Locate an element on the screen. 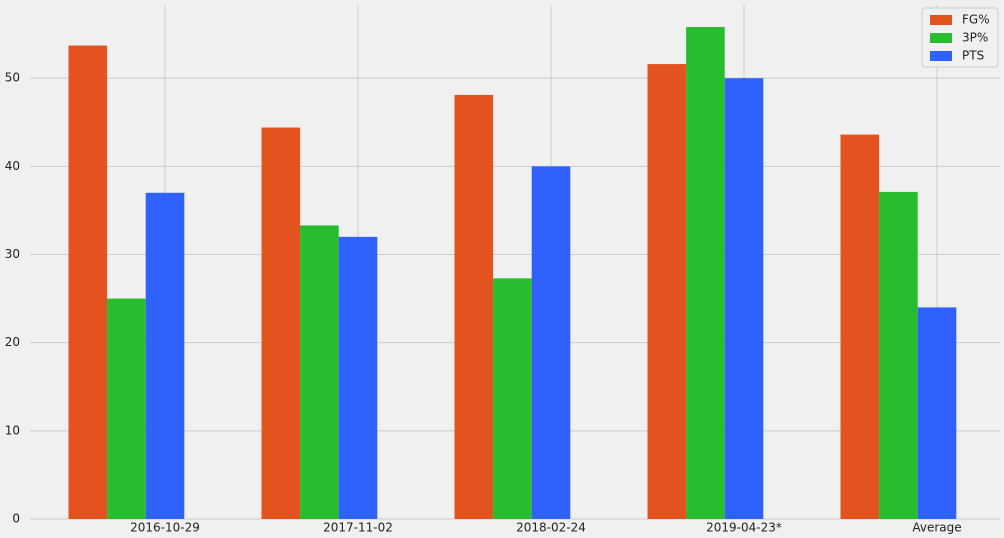  y-tick-label: 0 is located at coordinates (16, 519).